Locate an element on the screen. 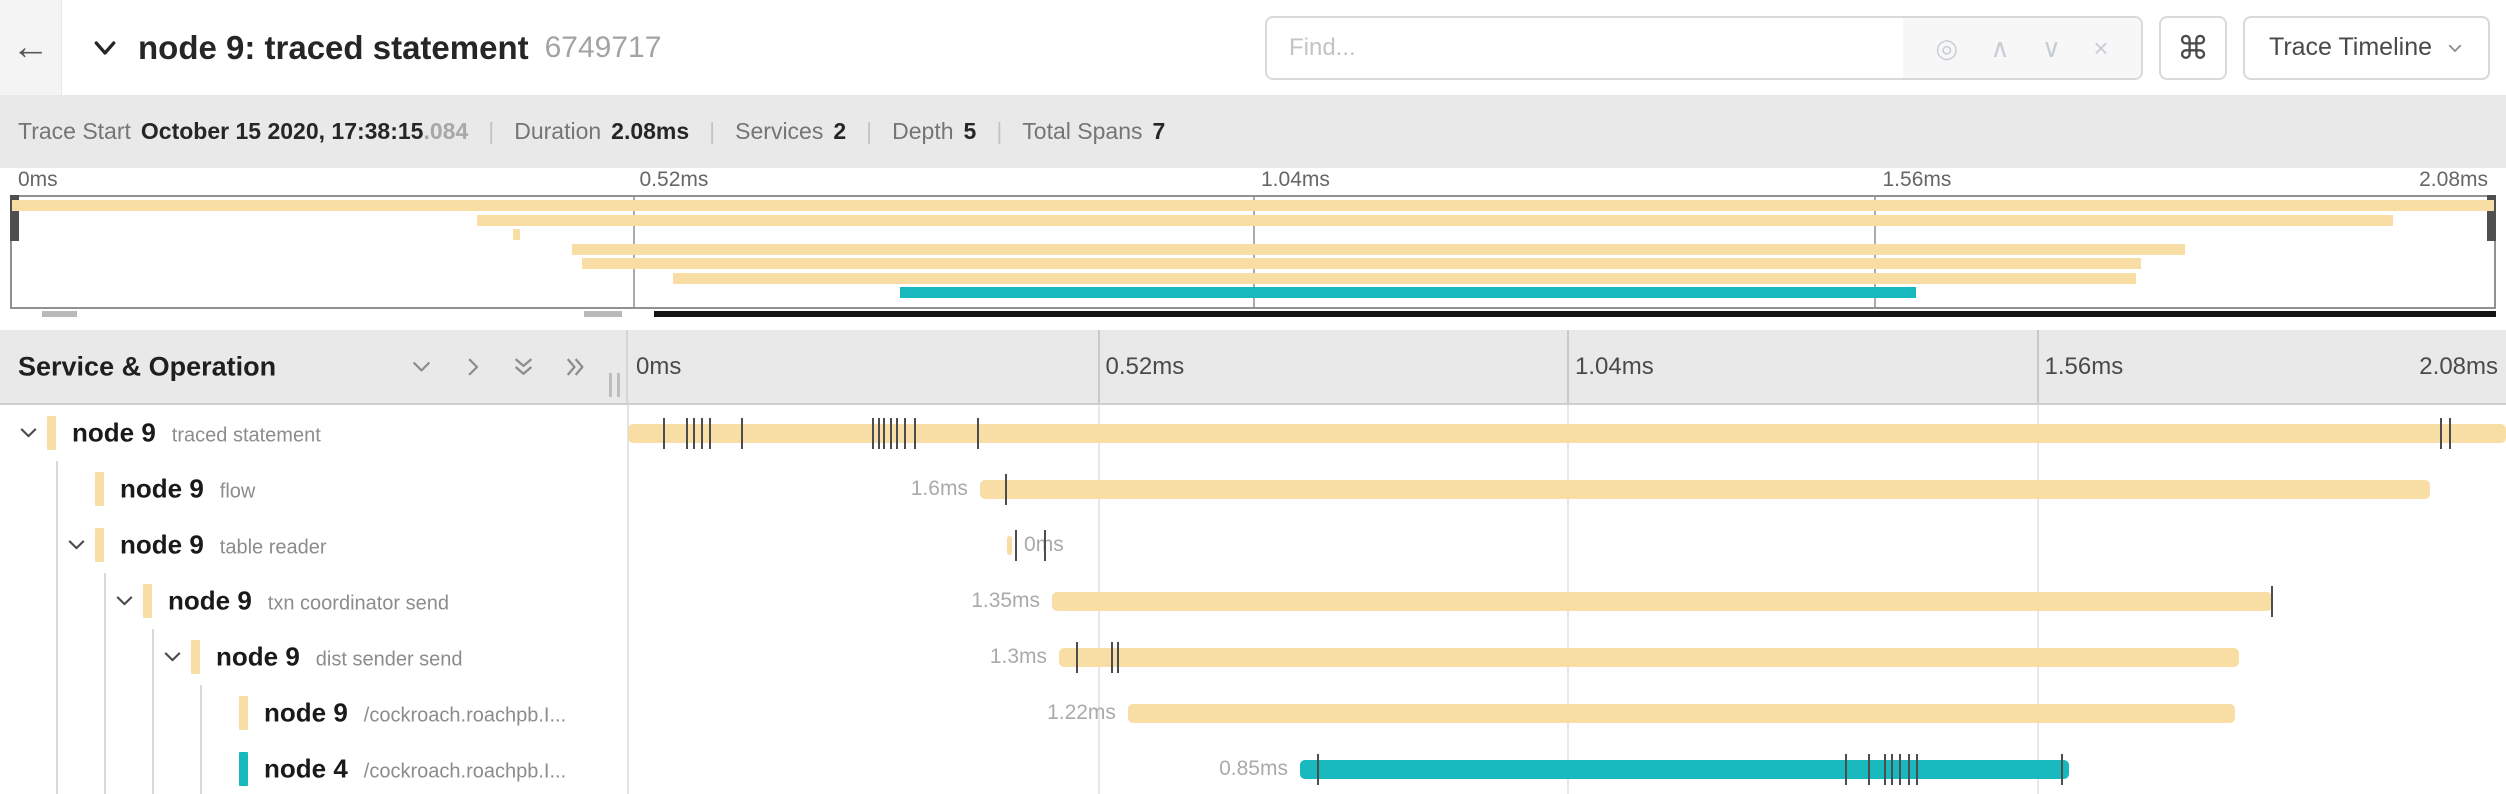 This screenshot has height=794, width=2506. service-operation-header: Service & Operation is located at coordinates (147, 366).